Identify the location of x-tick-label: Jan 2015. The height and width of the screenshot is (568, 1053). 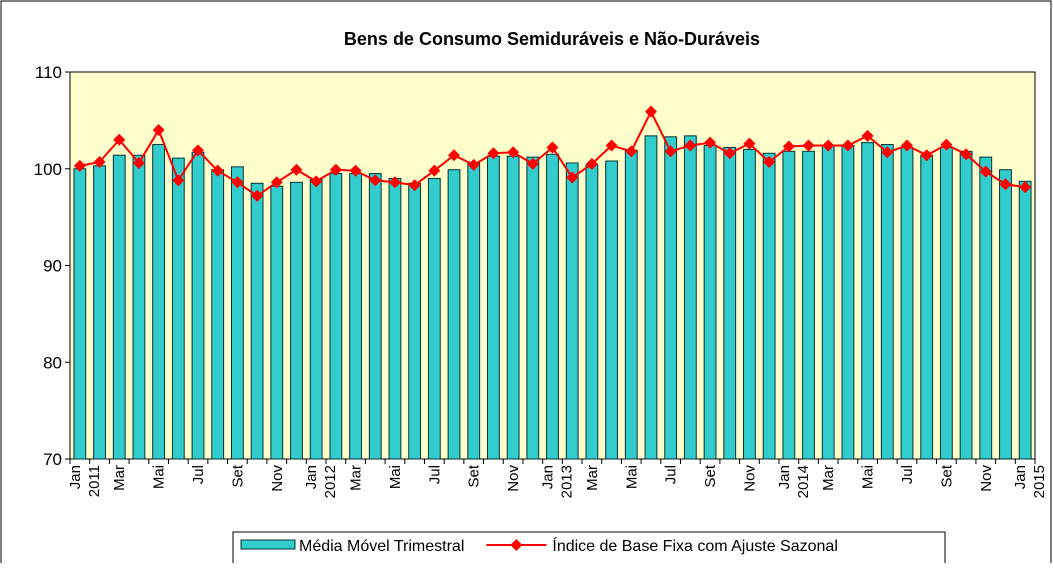
(1030, 481).